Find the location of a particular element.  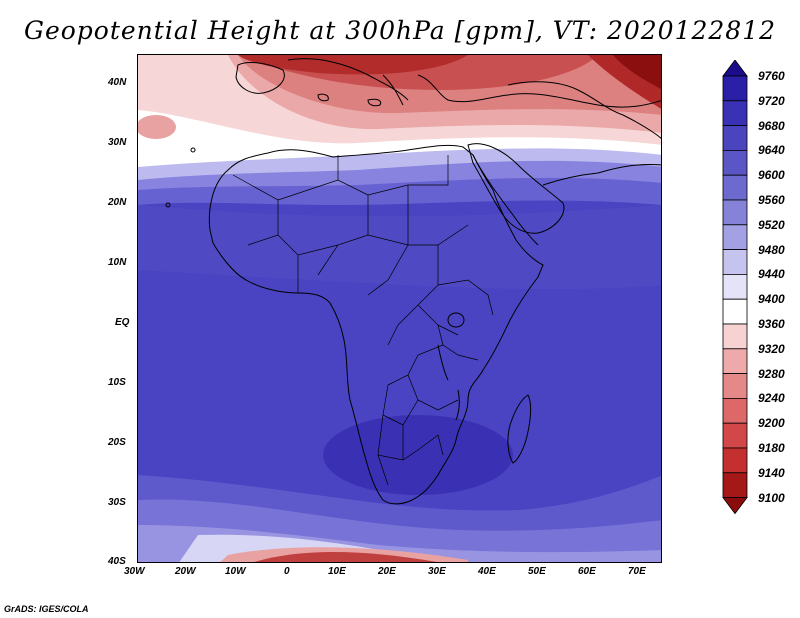

colorbar-level-label: 9560 is located at coordinates (771, 200).